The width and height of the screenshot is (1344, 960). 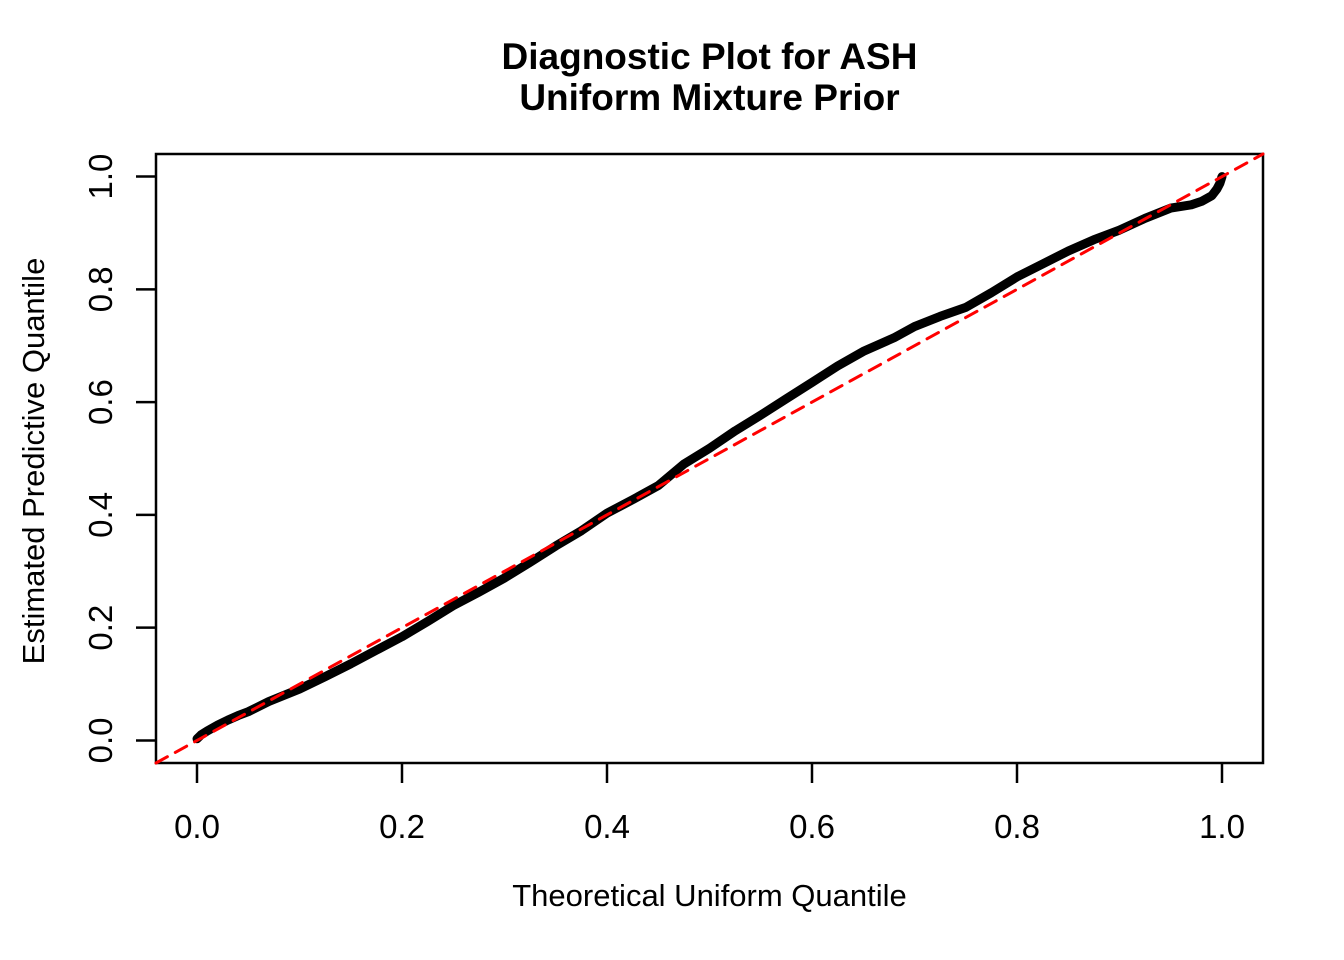 I want to click on y-tick-label: 0.8, so click(x=100, y=289).